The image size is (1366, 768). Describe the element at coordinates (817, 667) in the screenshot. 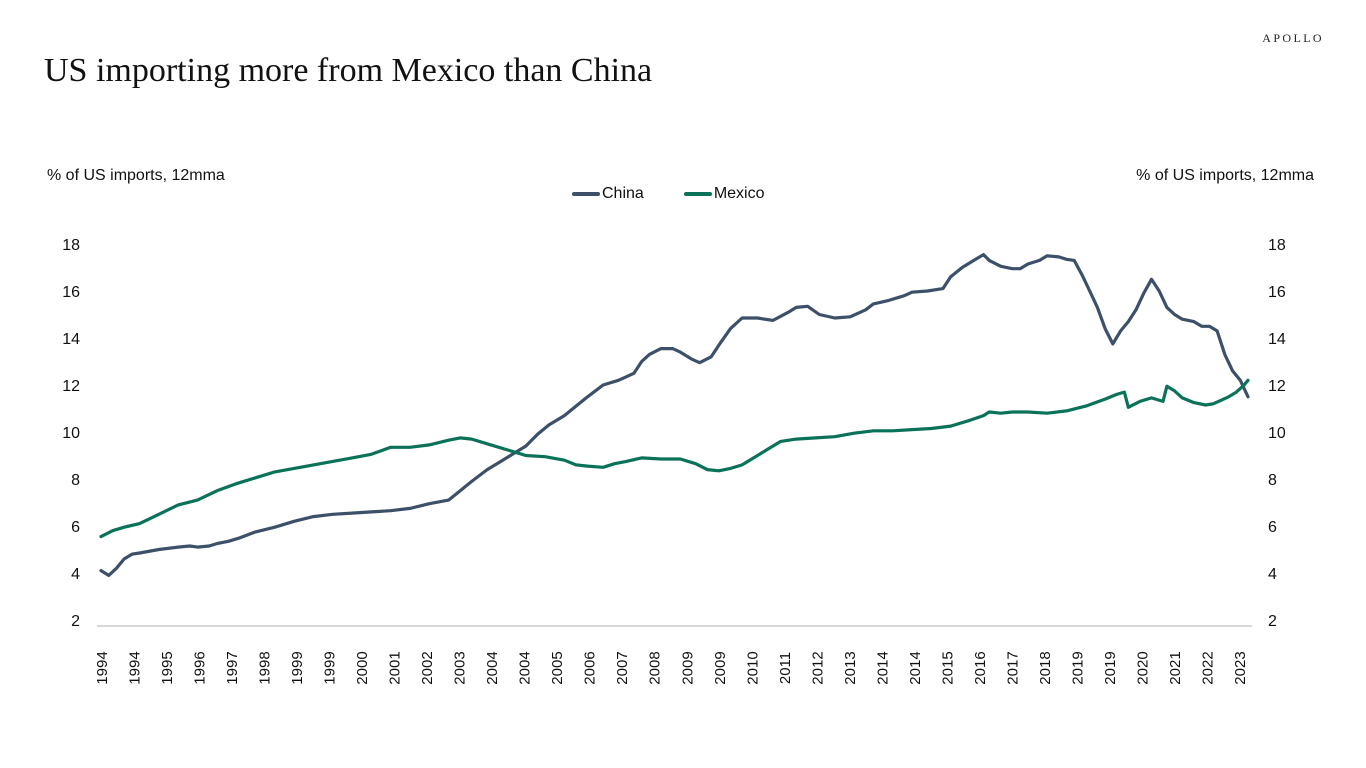

I see `x-tick-label: 2012` at that location.